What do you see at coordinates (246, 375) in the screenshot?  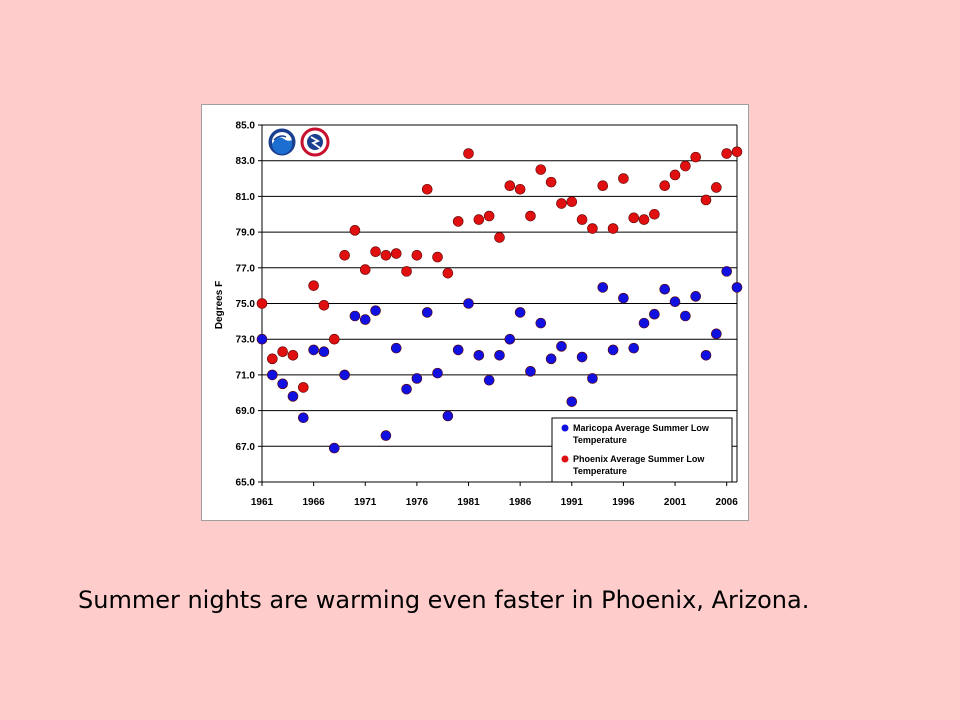 I see `y-tick-label: 71.0` at bounding box center [246, 375].